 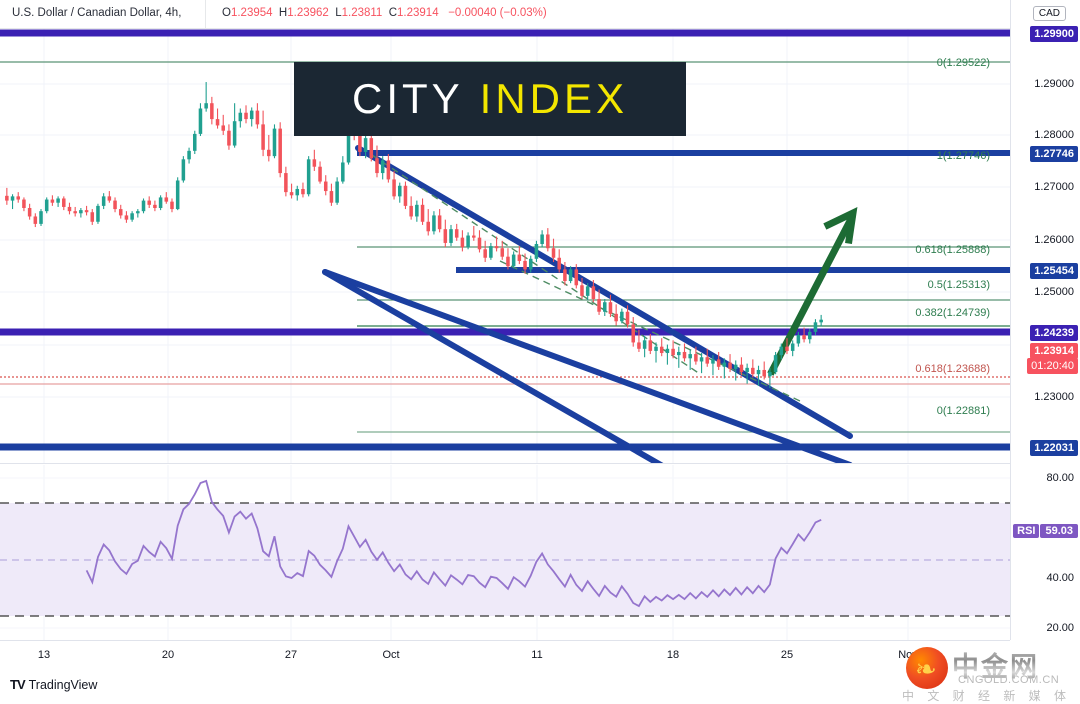 What do you see at coordinates (53, 684) in the screenshot?
I see `tradingview-logo: TV TradingView` at bounding box center [53, 684].